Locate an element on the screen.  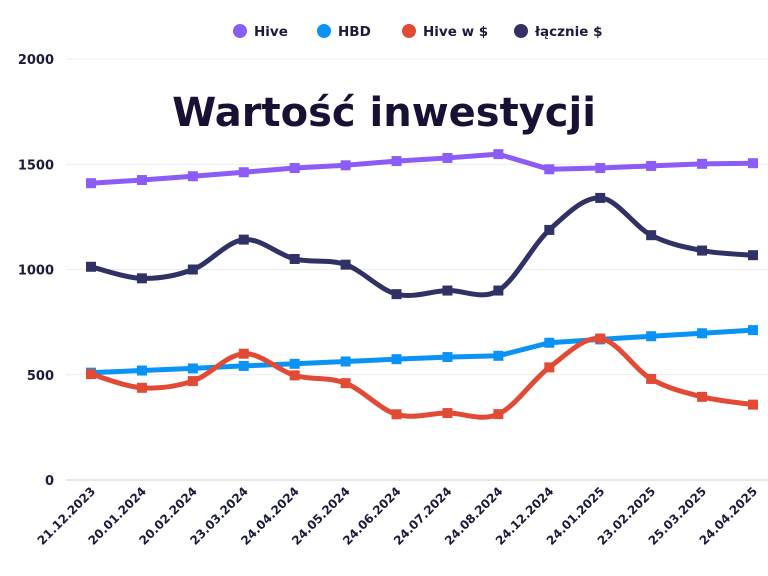
legend-item: Hive w $ is located at coordinates (445, 32).